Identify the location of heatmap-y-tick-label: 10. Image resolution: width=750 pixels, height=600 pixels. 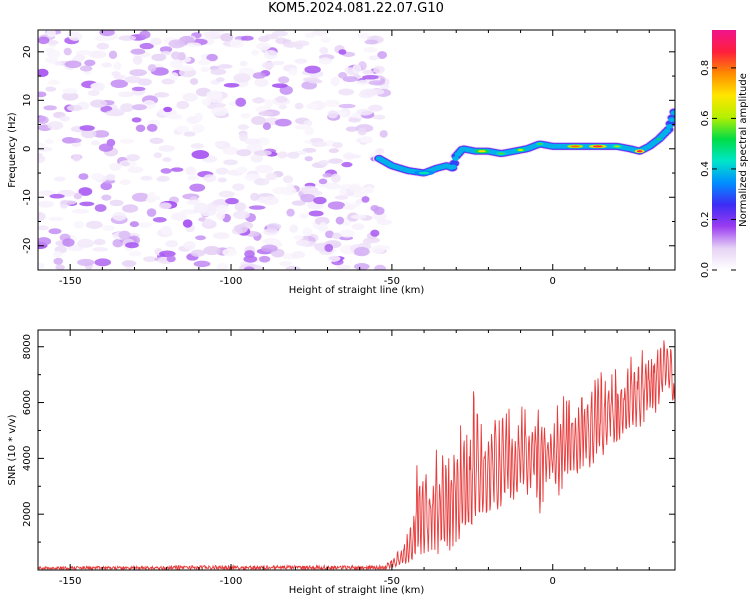
(27, 100).